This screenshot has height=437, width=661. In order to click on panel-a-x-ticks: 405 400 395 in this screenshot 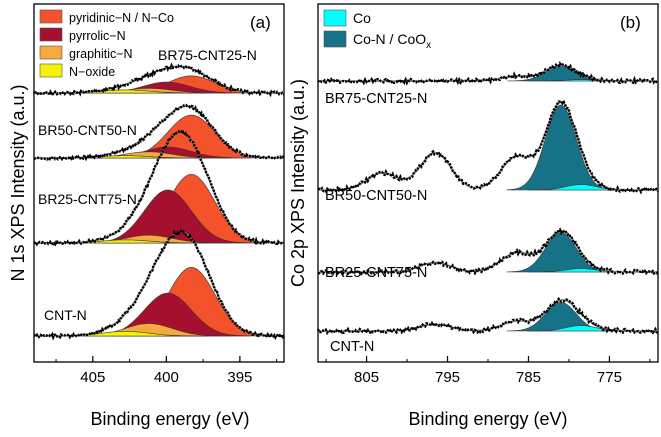, I will do `click(166, 371)`.